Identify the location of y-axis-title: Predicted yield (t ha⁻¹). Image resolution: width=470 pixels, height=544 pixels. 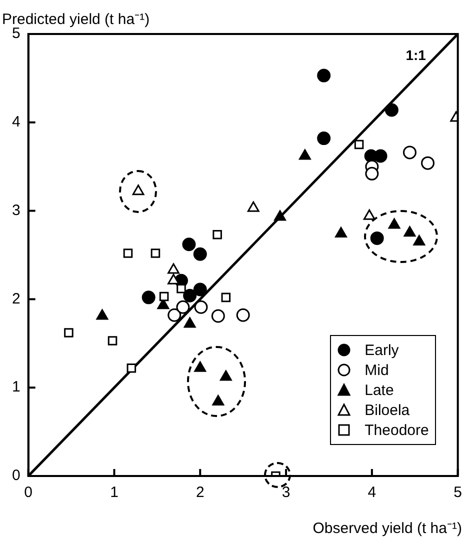
(76, 19).